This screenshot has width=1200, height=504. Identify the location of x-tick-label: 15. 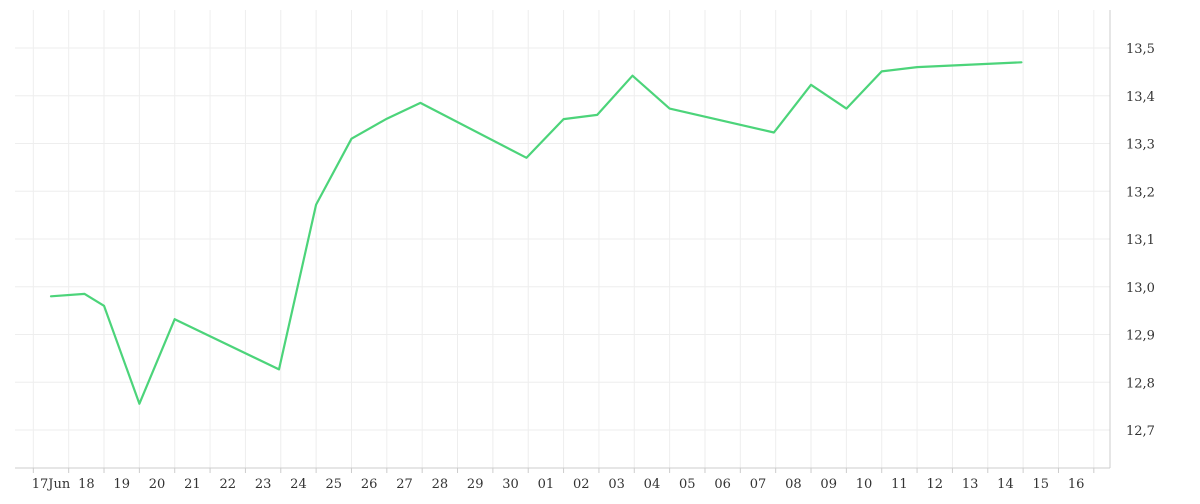
(1041, 484).